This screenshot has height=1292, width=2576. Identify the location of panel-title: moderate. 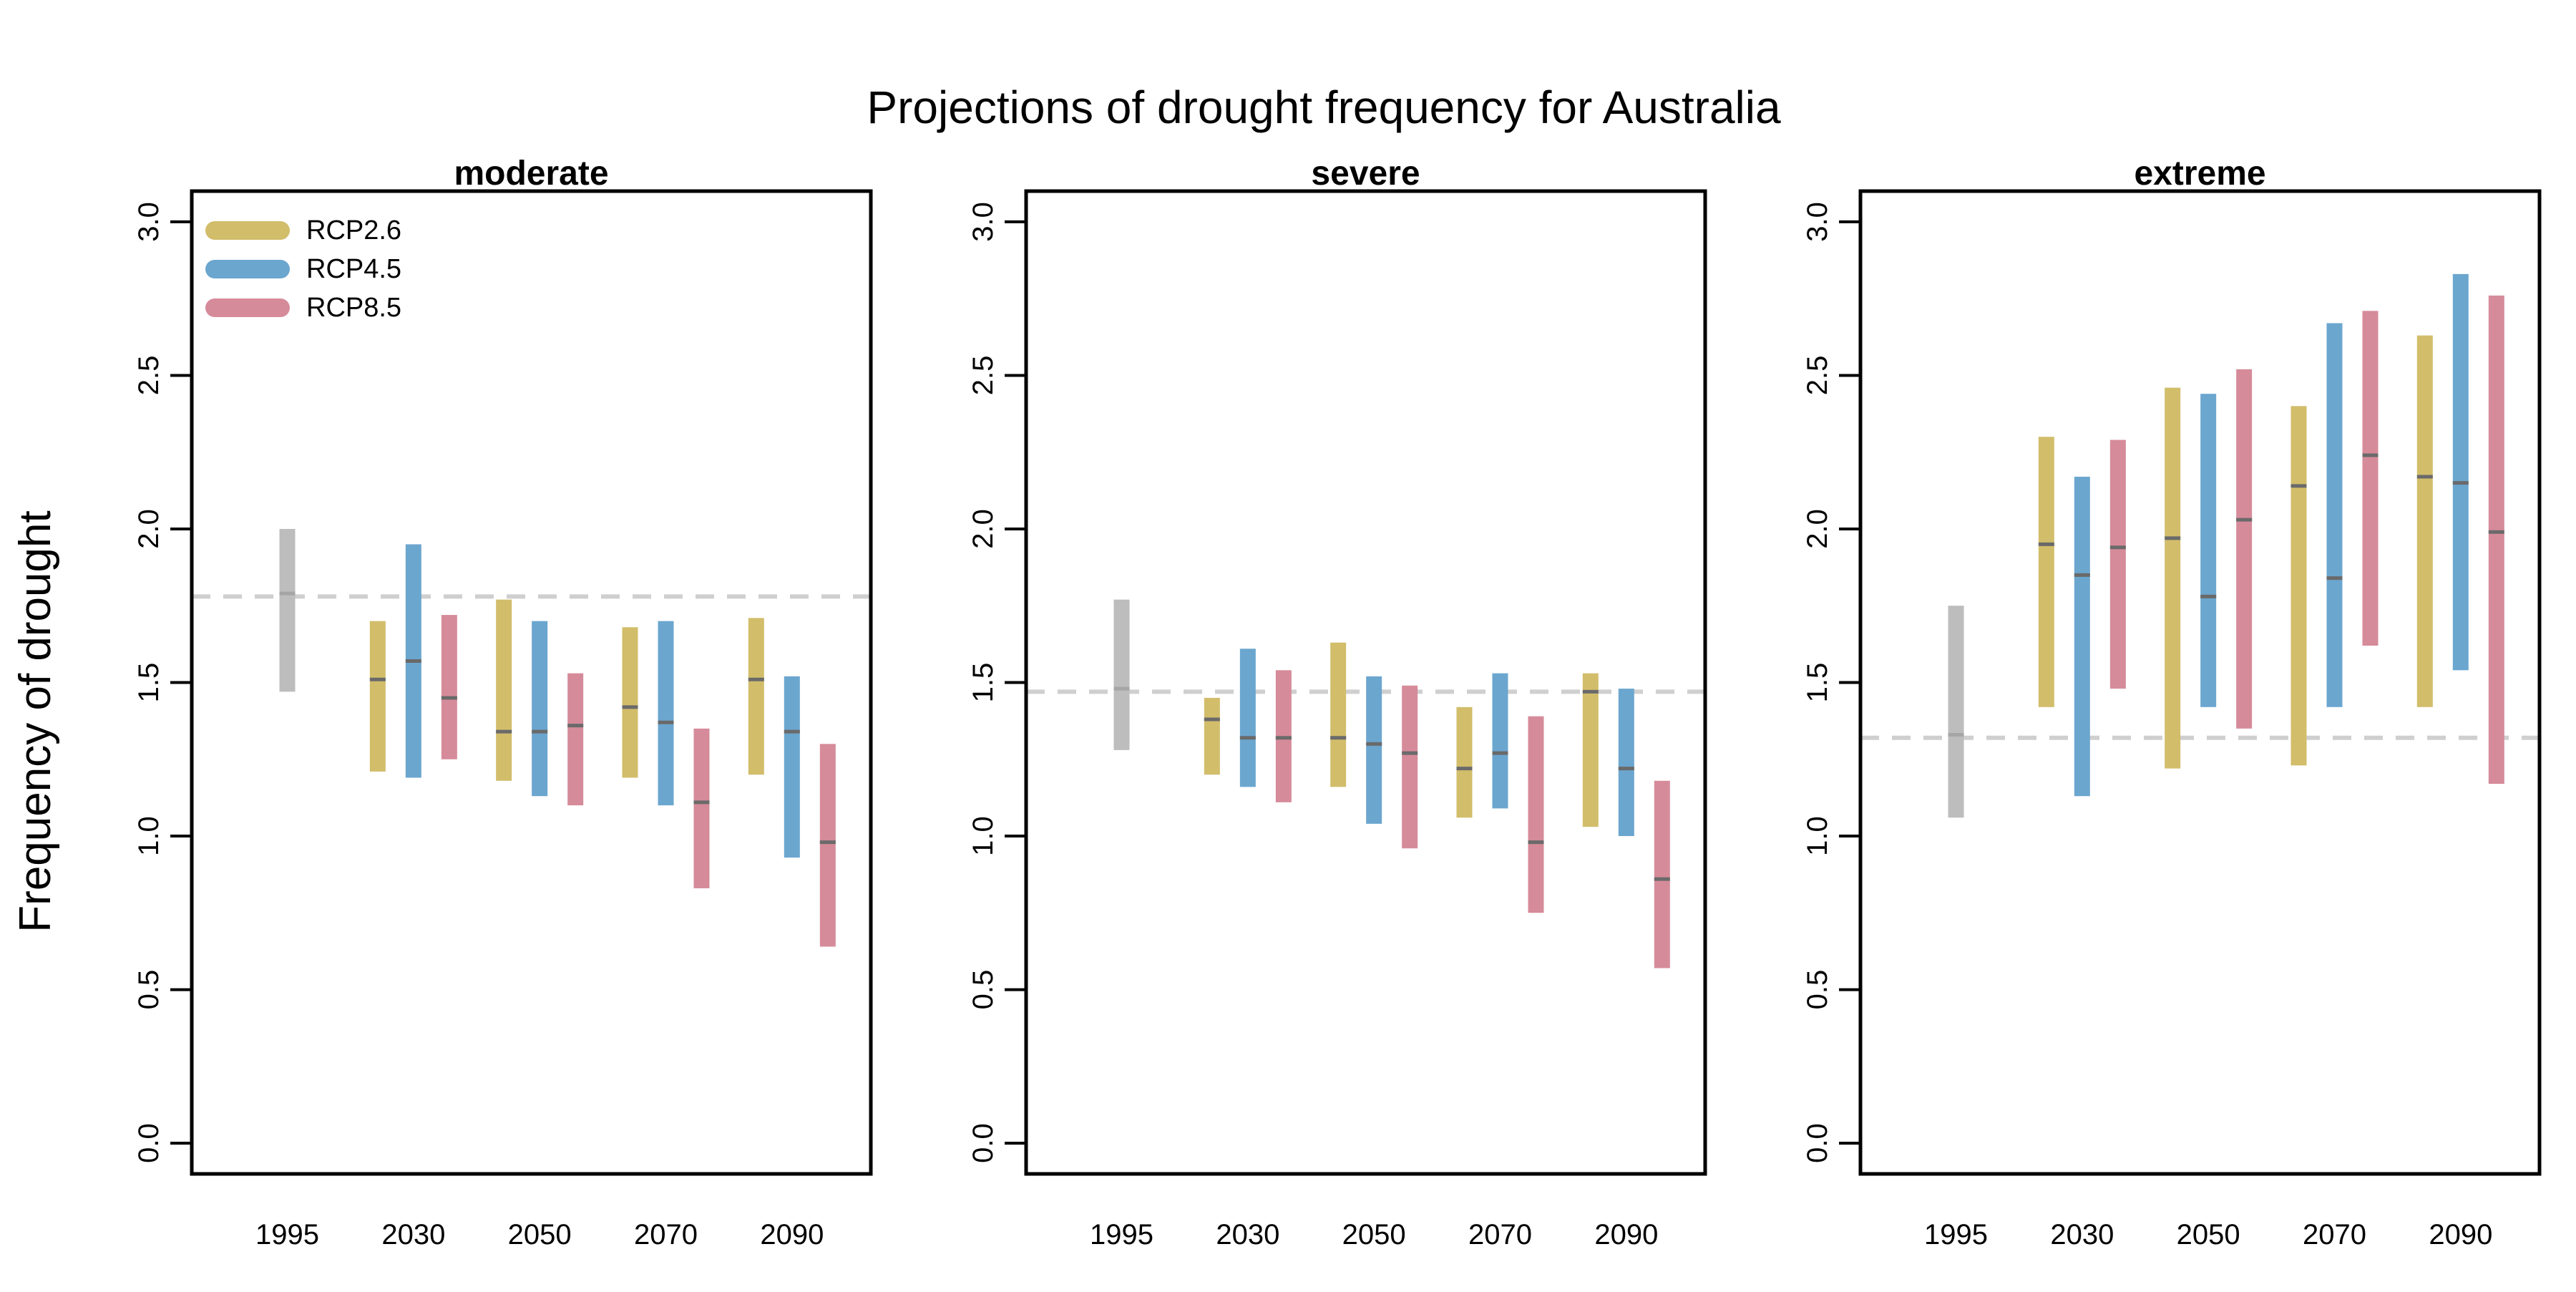
(531, 174).